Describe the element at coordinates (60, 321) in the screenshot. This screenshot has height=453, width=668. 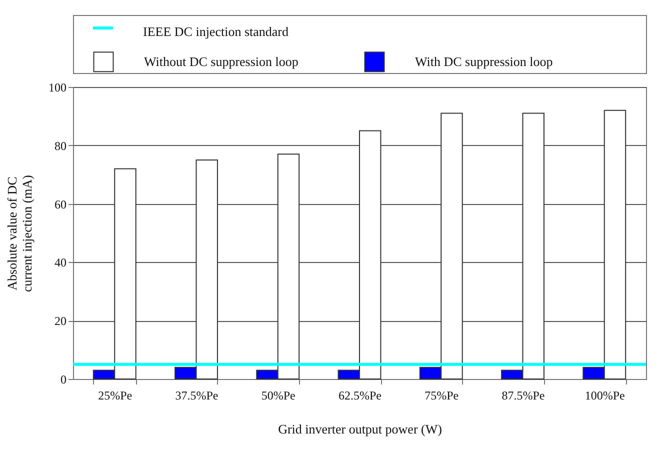
I see `y-tick-label: 20` at that location.